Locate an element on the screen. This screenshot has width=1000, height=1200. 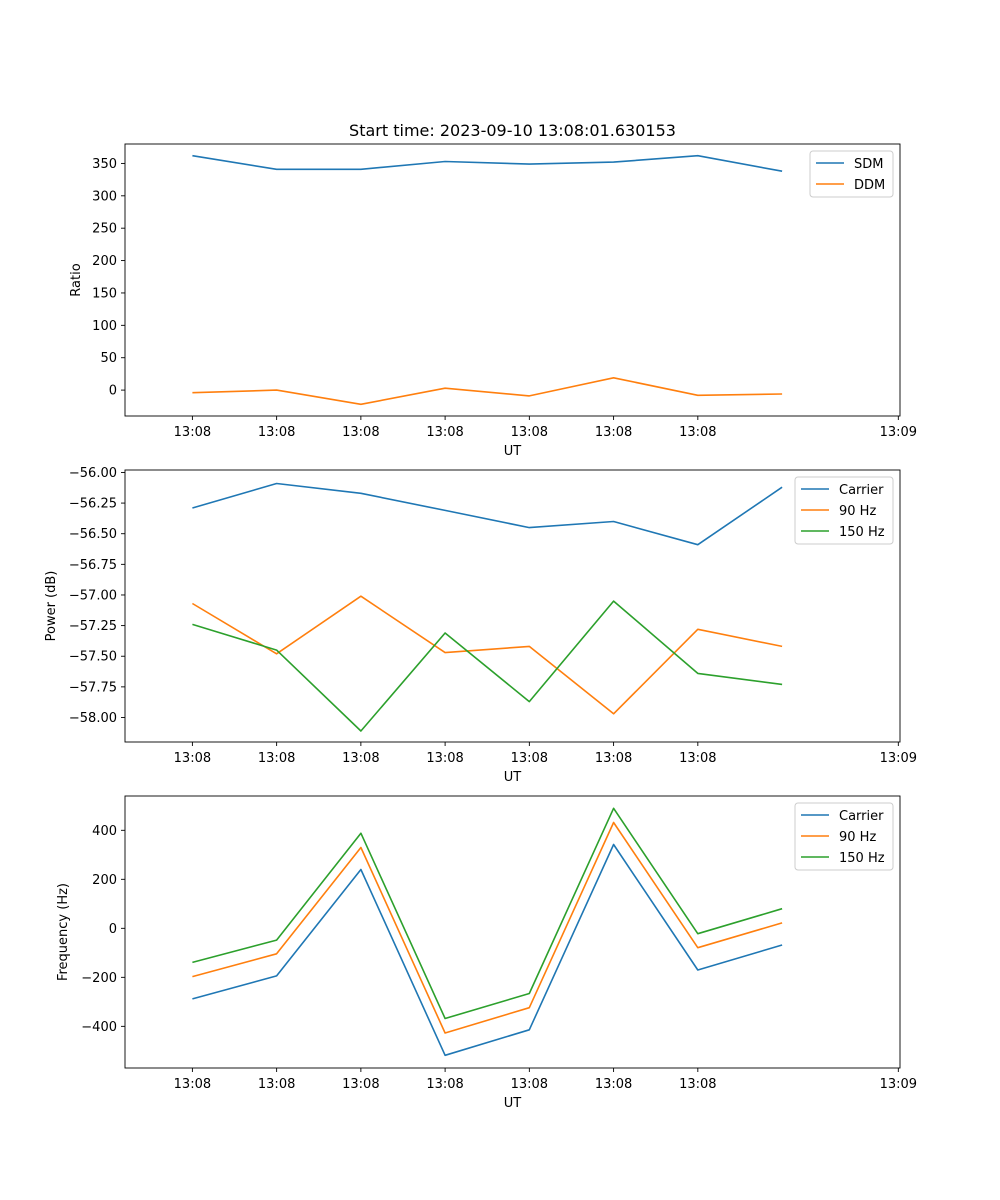
series-line-sdm is located at coordinates (487, 163).